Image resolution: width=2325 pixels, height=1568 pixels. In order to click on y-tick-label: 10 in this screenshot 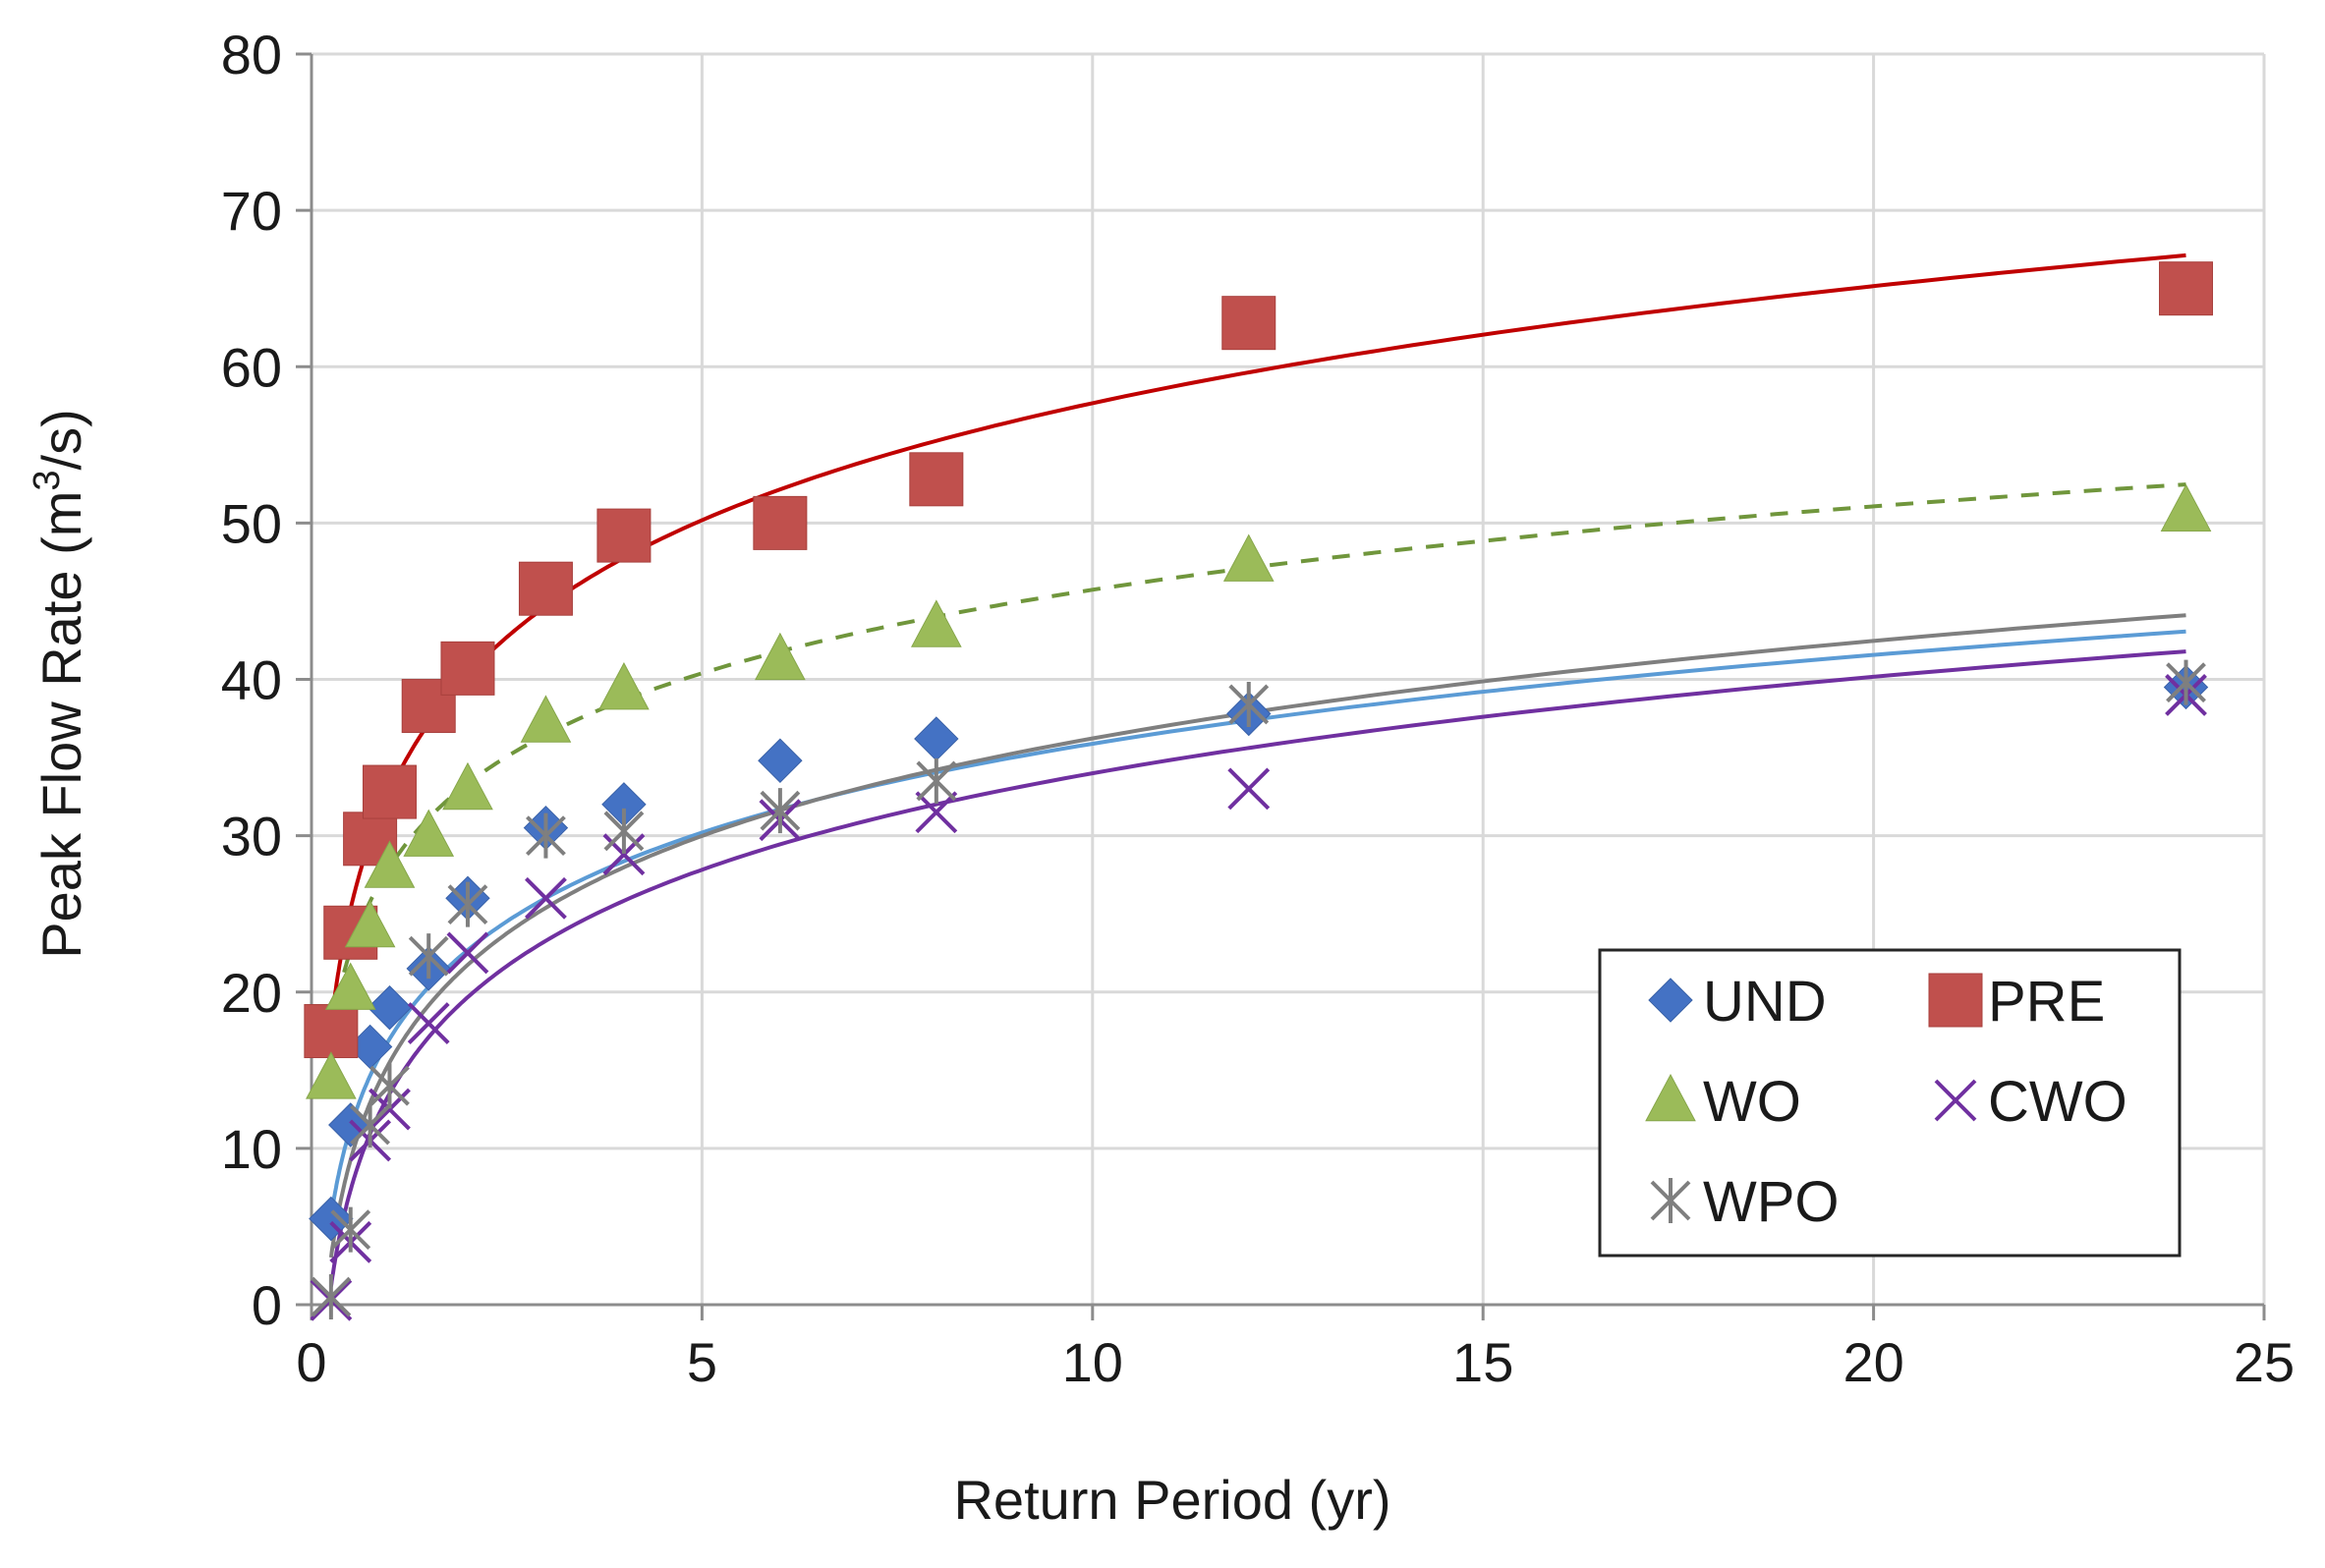, I will do `click(251, 1149)`.